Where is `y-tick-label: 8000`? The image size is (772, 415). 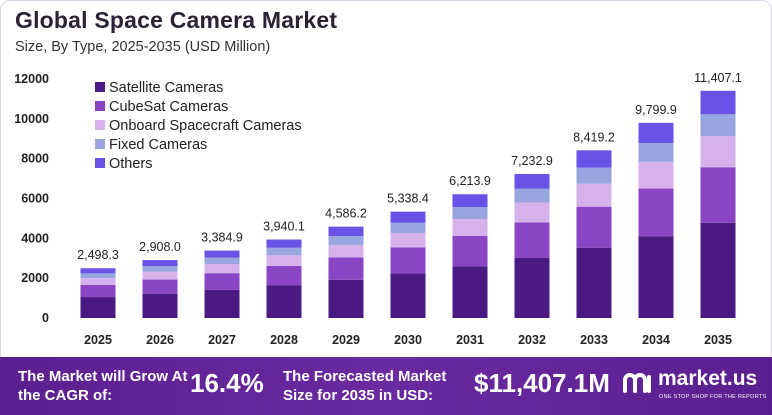 y-tick-label: 8000 is located at coordinates (35, 159).